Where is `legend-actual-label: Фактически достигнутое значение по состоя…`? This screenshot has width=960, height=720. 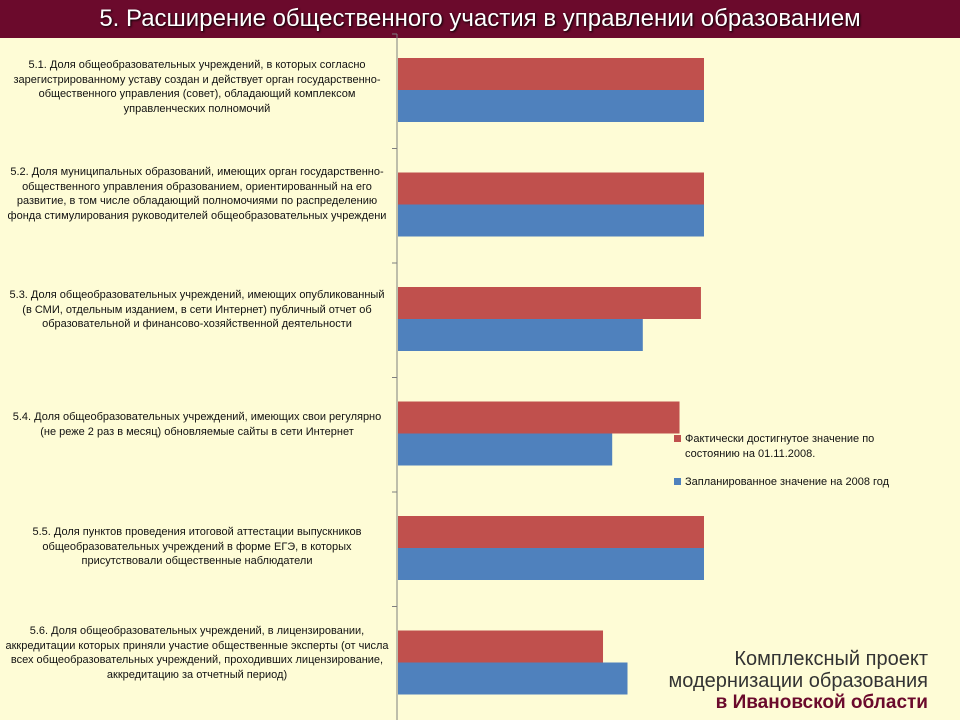 legend-actual-label: Фактически достигнутое значение по состоя… is located at coordinates (779, 446).